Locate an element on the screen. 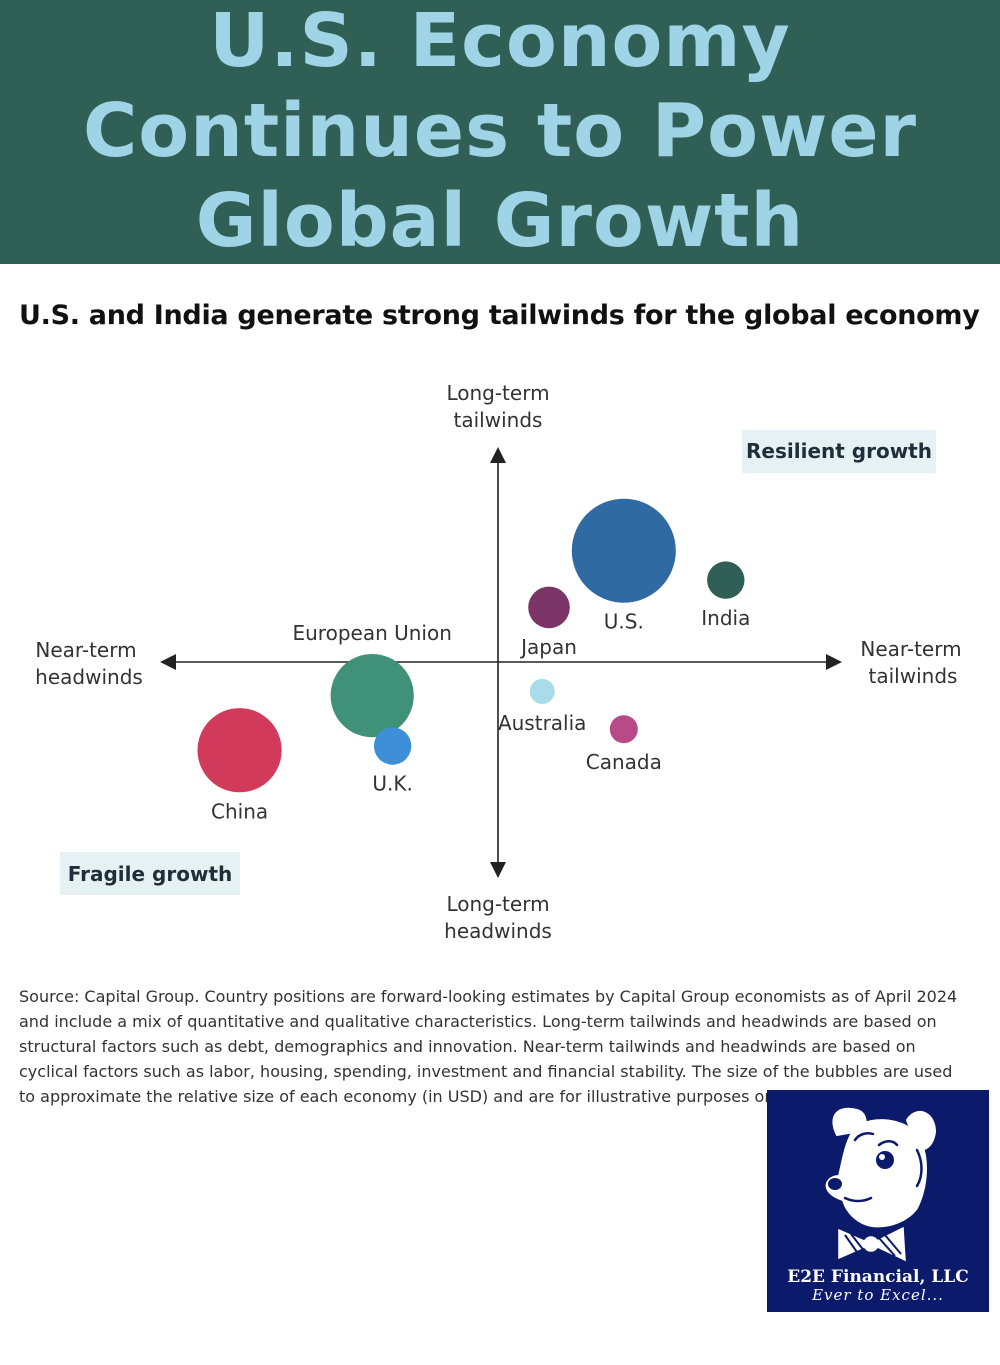  fragile-growth-box is located at coordinates (150, 873).